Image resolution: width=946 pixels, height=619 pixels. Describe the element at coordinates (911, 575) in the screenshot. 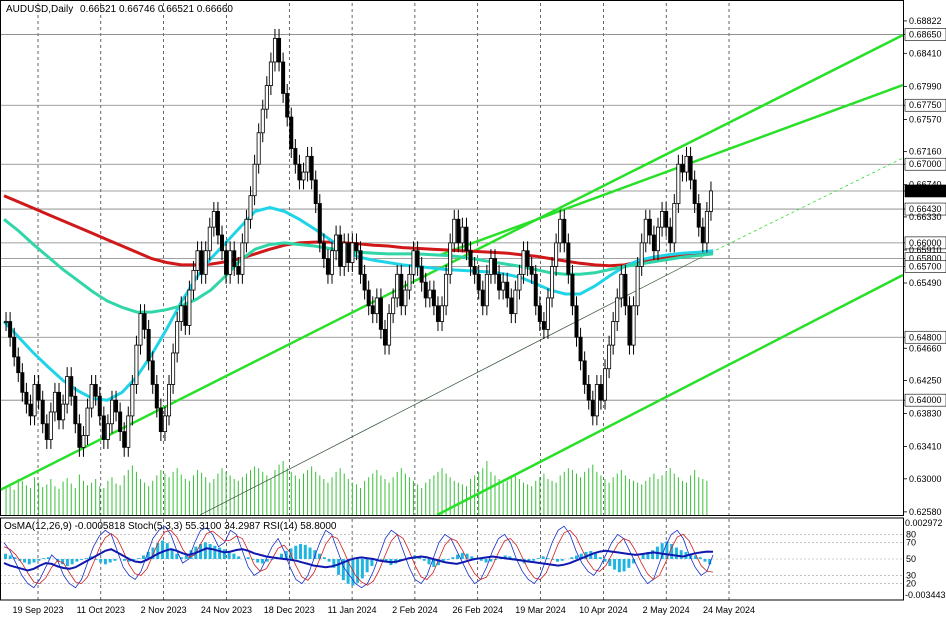

I see `rsi-level-label: 30` at that location.